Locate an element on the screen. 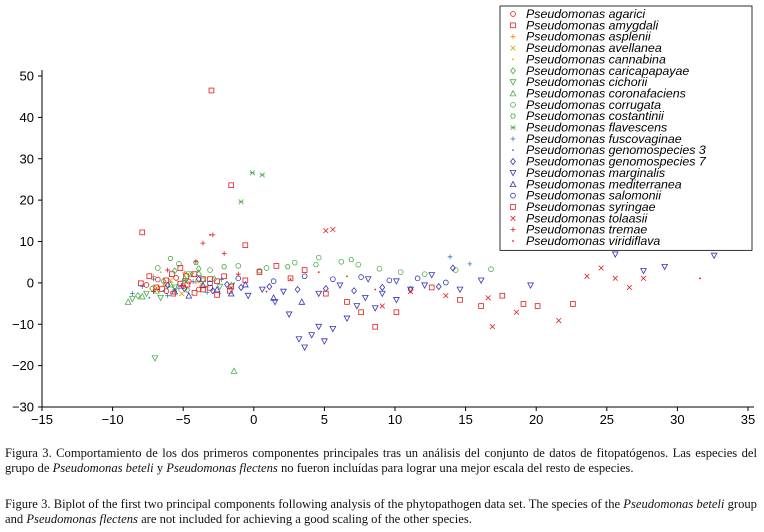  caption-en-text-2: group and is located at coordinates (381, 512).